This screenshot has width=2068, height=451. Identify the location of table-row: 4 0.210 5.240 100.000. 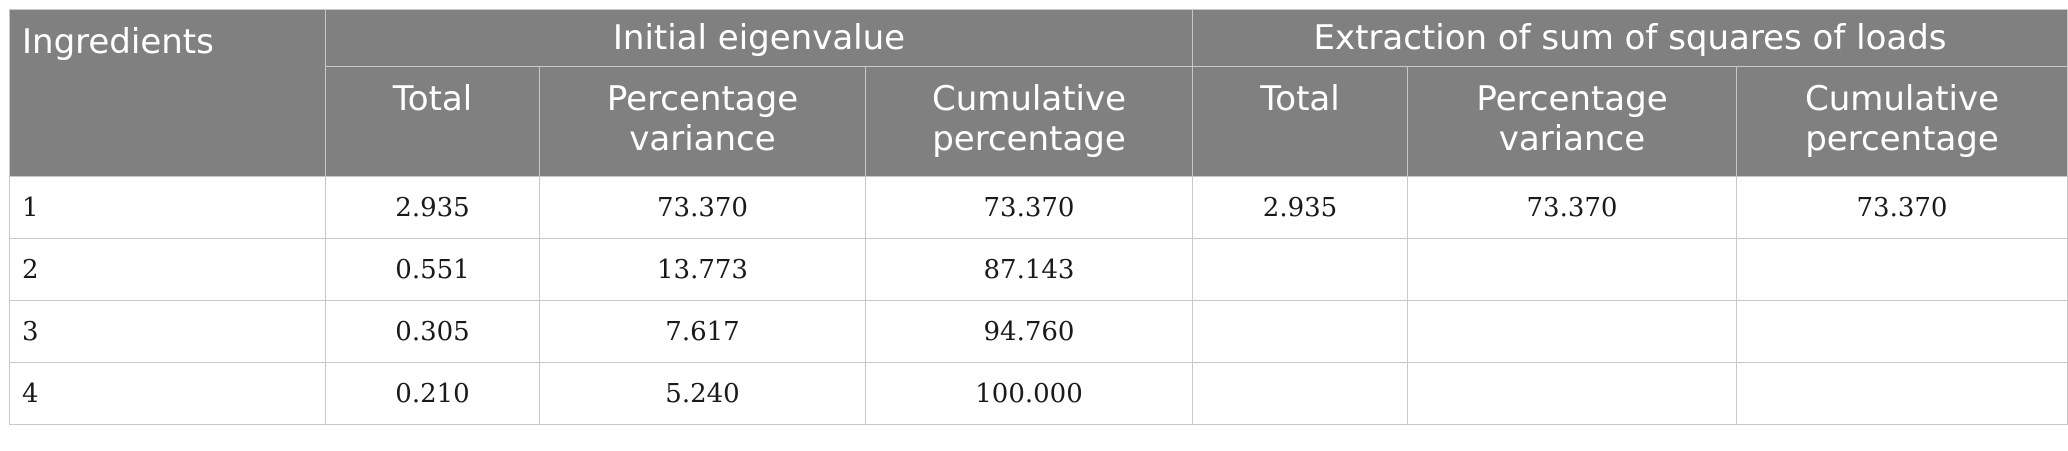
(1038, 393).